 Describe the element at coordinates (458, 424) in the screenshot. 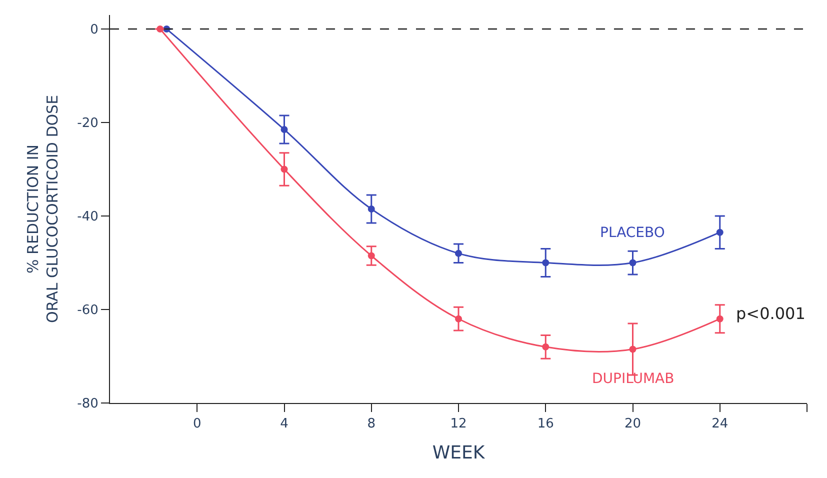

I see `x-tick-label: 12` at that location.